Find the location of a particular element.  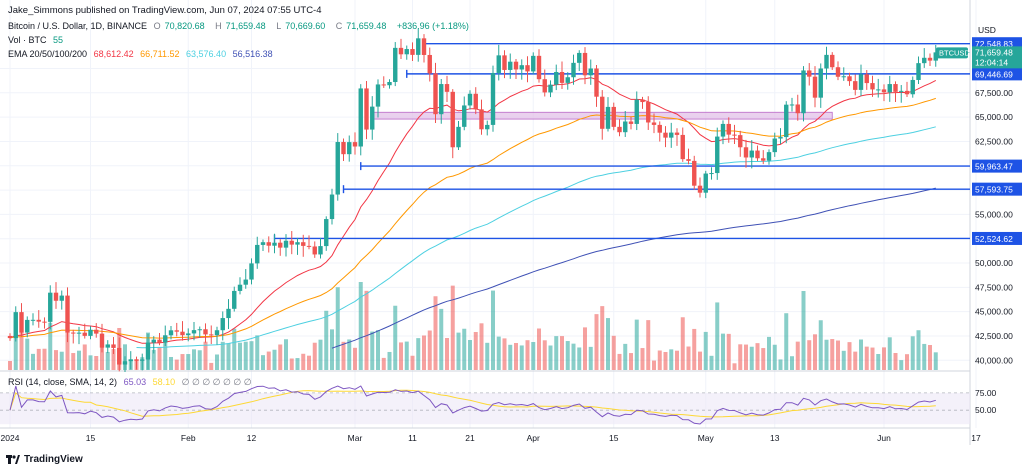

ohlc-close-label: C is located at coordinates (339, 26).